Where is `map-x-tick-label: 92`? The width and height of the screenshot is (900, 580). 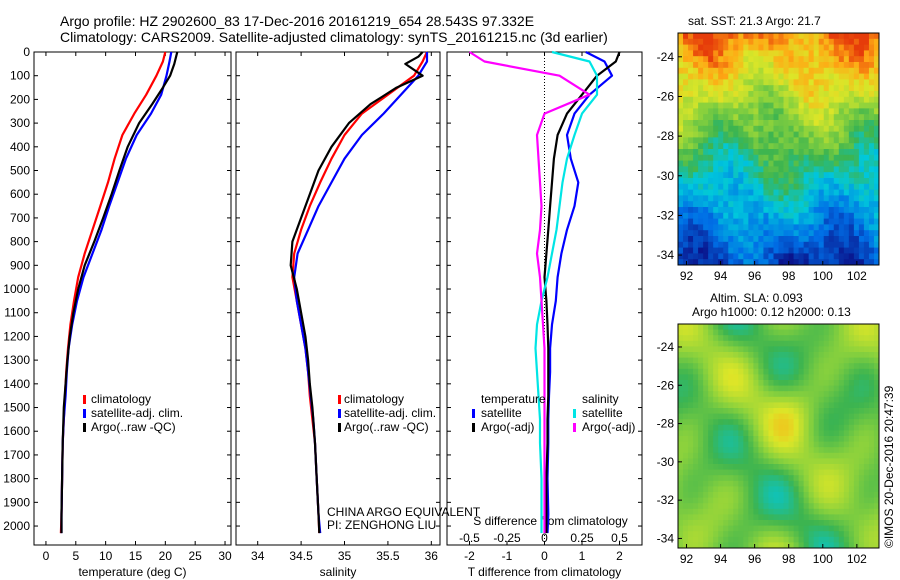
map-x-tick-label: 92 is located at coordinates (687, 276).